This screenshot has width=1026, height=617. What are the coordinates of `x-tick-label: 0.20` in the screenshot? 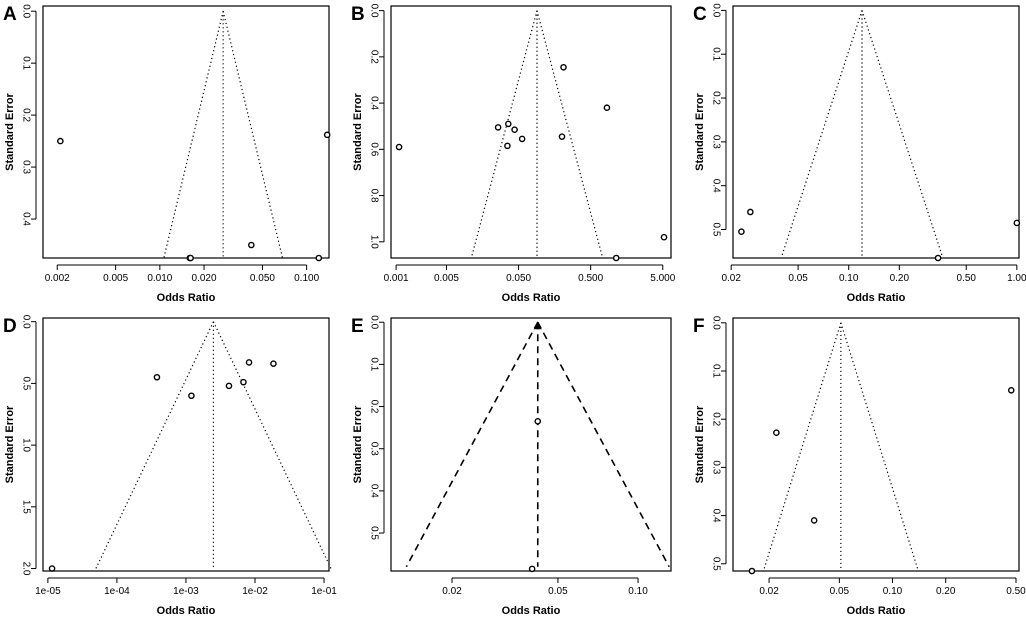 It's located at (900, 278).